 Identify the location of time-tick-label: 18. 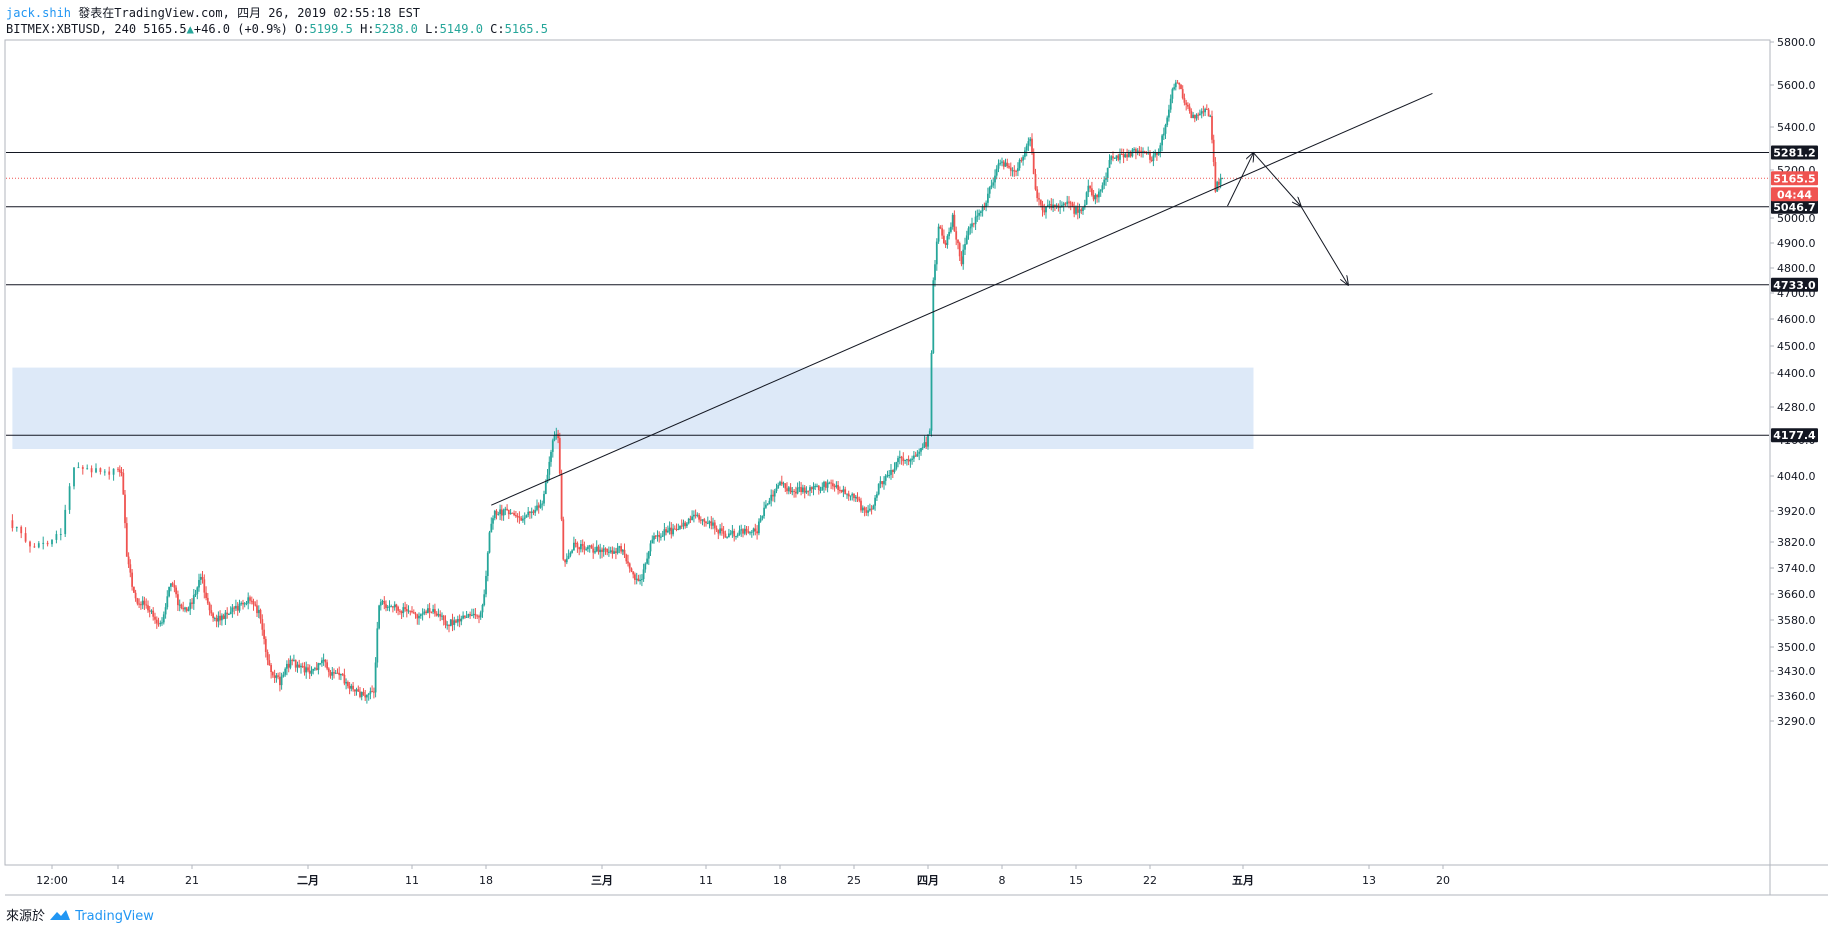
(486, 880).